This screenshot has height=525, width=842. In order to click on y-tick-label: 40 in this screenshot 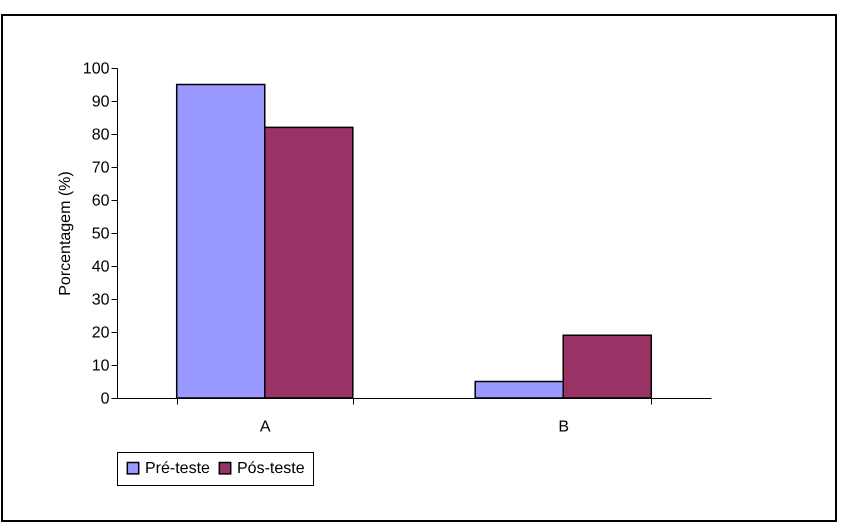, I will do `click(101, 267)`.